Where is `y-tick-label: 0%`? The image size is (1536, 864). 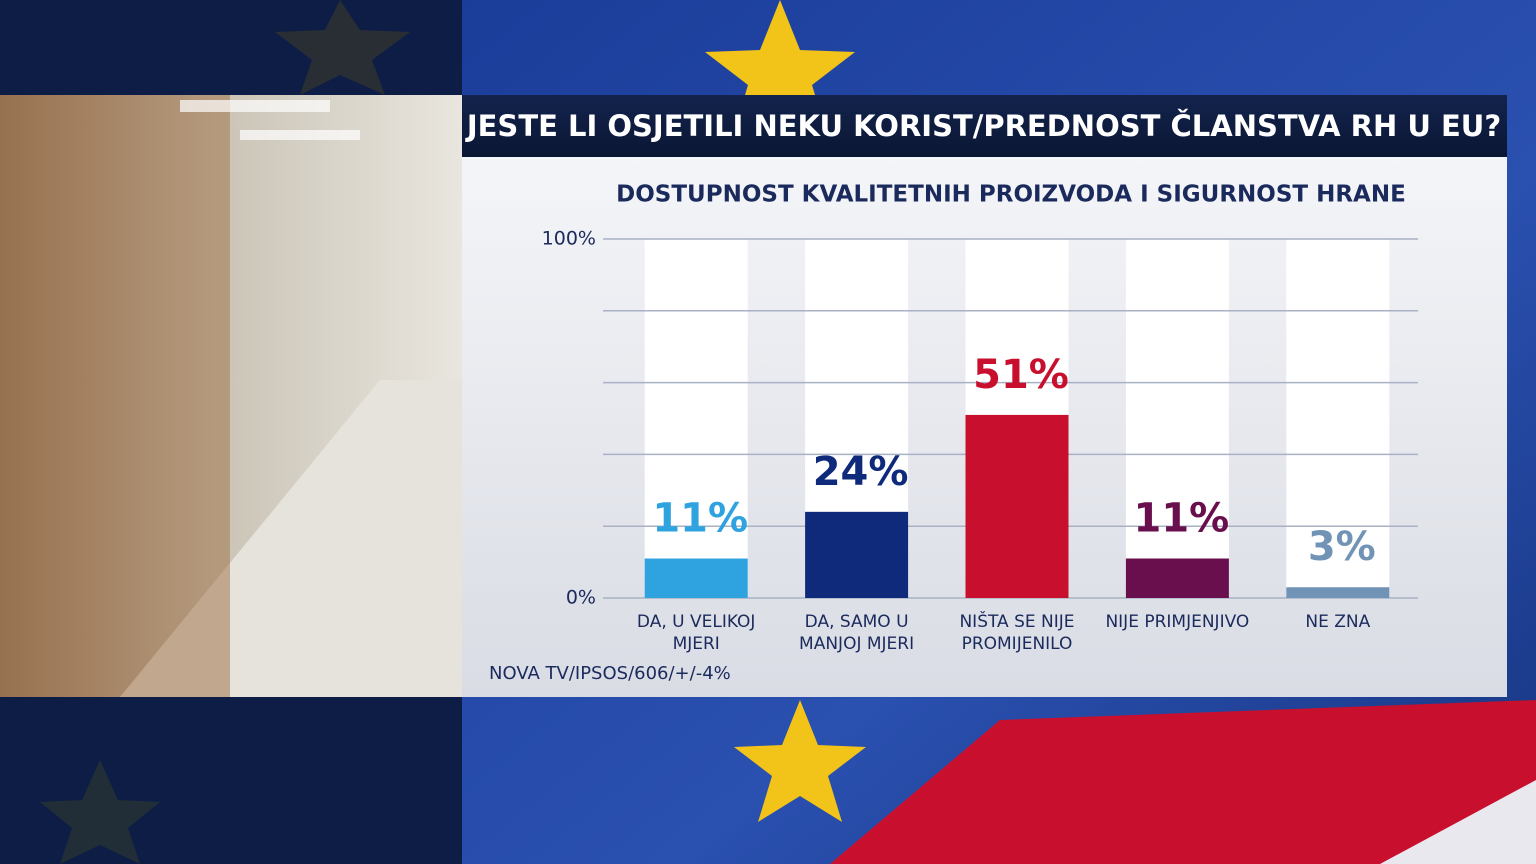 y-tick-label: 0% is located at coordinates (581, 598).